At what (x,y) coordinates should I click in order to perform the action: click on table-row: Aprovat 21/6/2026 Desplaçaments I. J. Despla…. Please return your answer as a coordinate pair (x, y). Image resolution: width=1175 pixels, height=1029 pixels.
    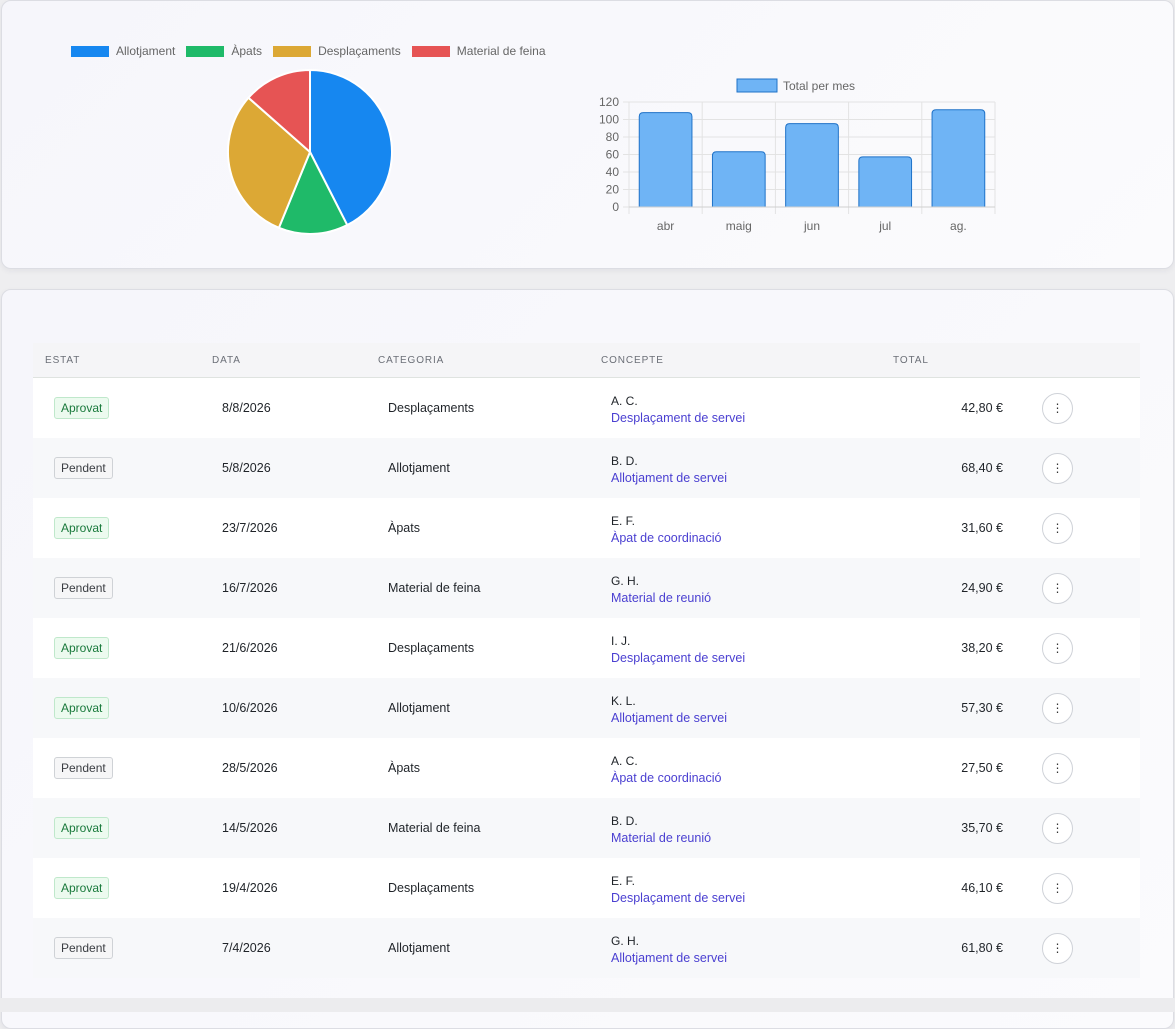
    Looking at the image, I should click on (586, 648).